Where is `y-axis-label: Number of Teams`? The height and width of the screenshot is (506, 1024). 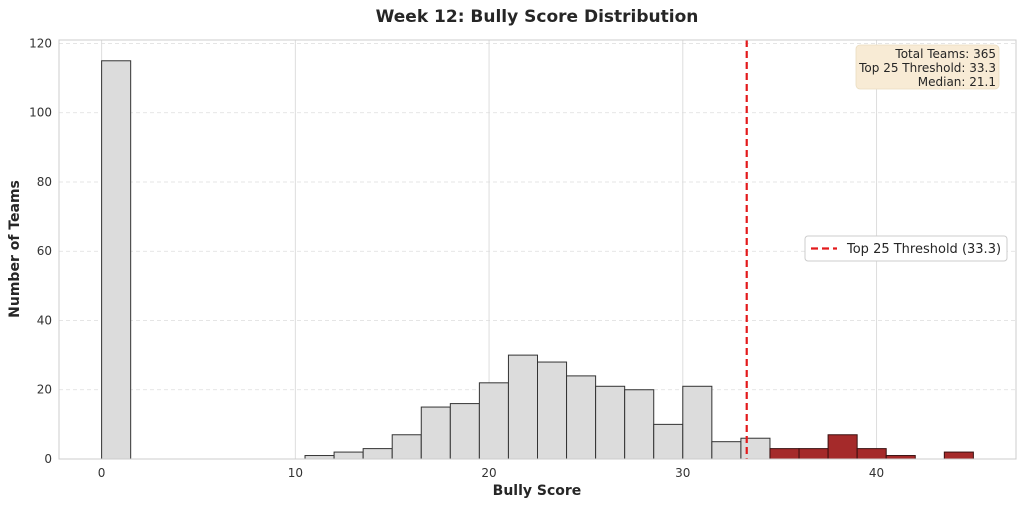 y-axis-label: Number of Teams is located at coordinates (15, 249).